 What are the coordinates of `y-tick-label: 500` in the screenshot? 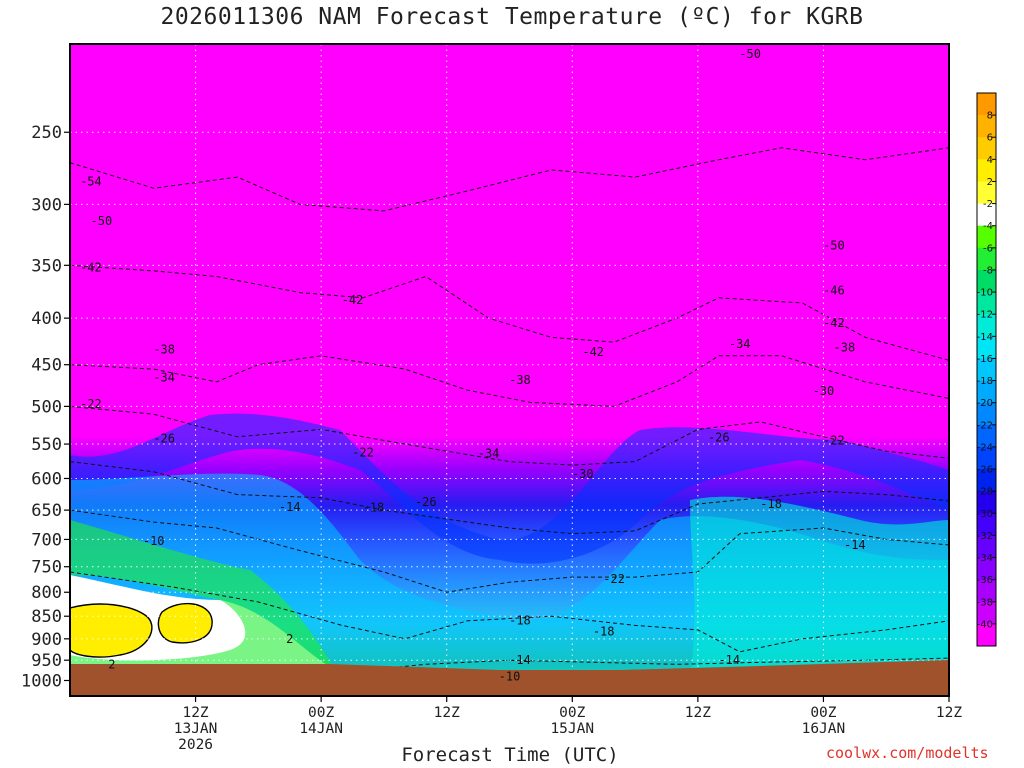 It's located at (46, 407).